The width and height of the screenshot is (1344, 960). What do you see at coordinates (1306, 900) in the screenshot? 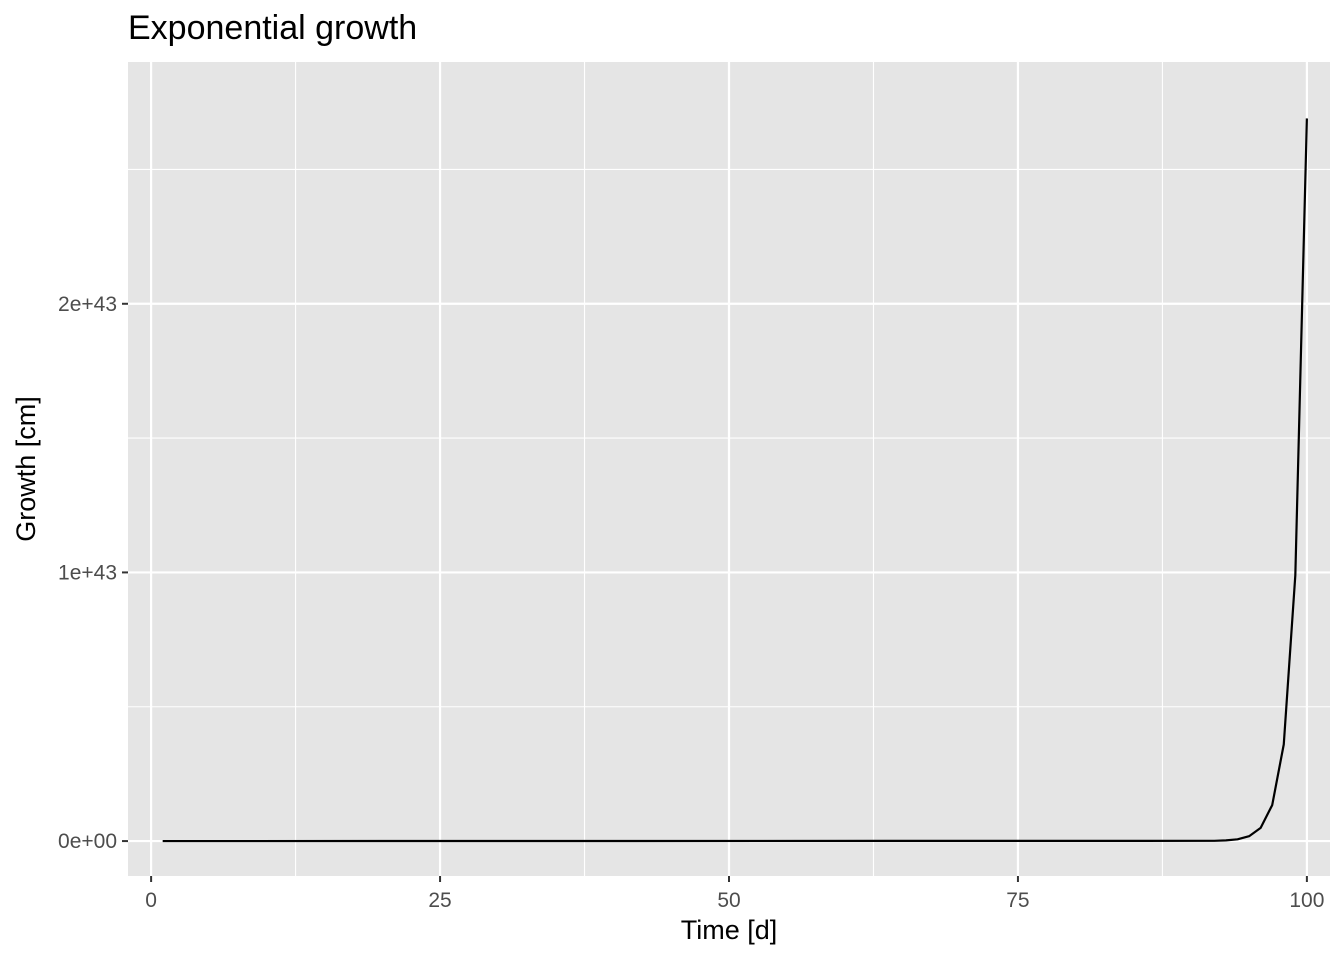
I see `x-tick-label: 100` at bounding box center [1306, 900].